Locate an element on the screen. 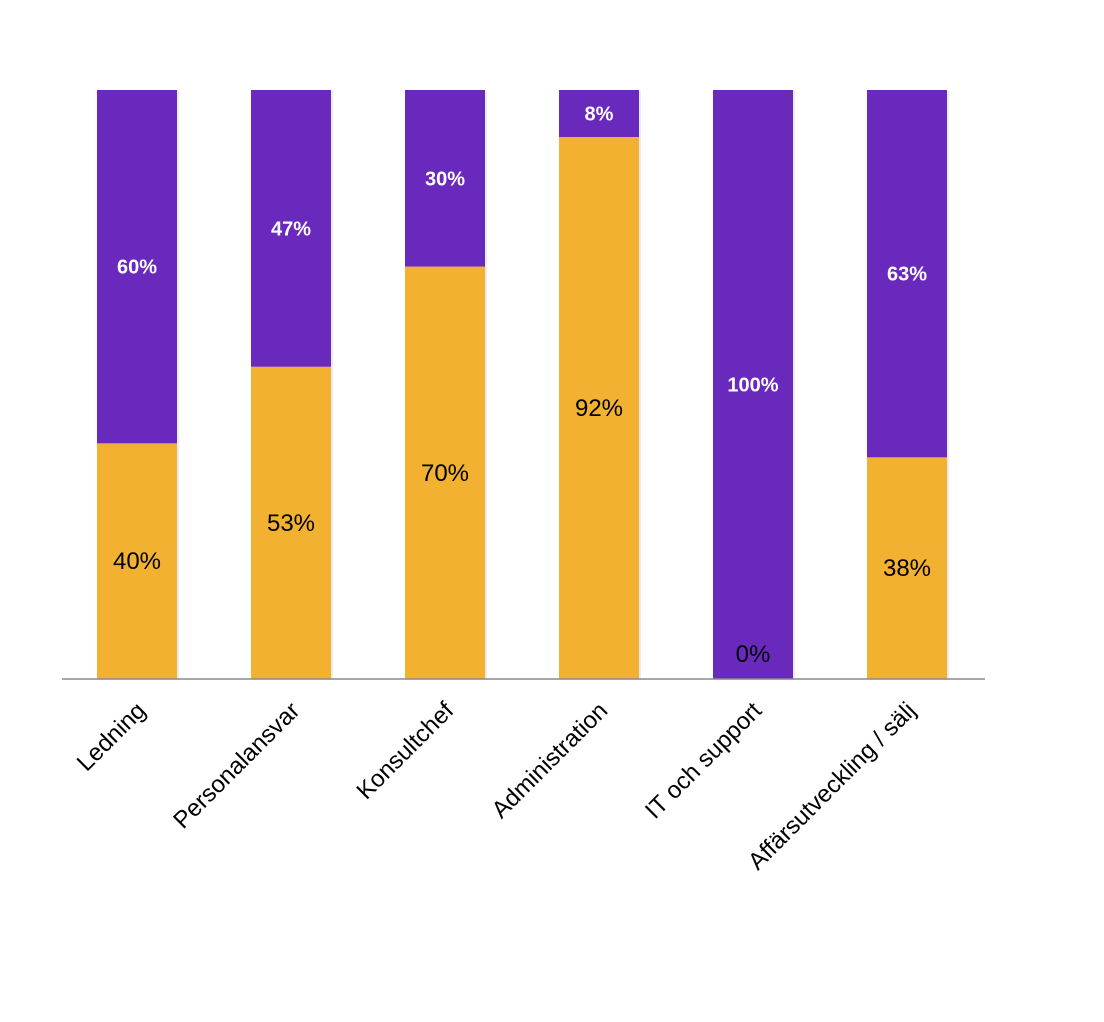 Image resolution: width=1104 pixels, height=1022 pixels. data-label-upper-administration: 8% is located at coordinates (599, 115).